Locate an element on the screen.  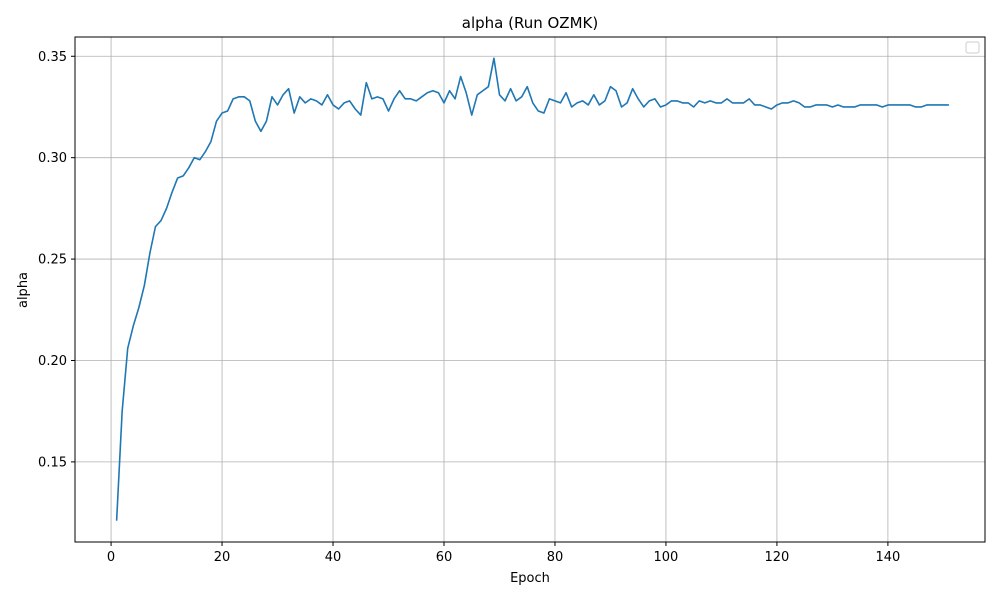
x-tick-label: 120 is located at coordinates (777, 557).